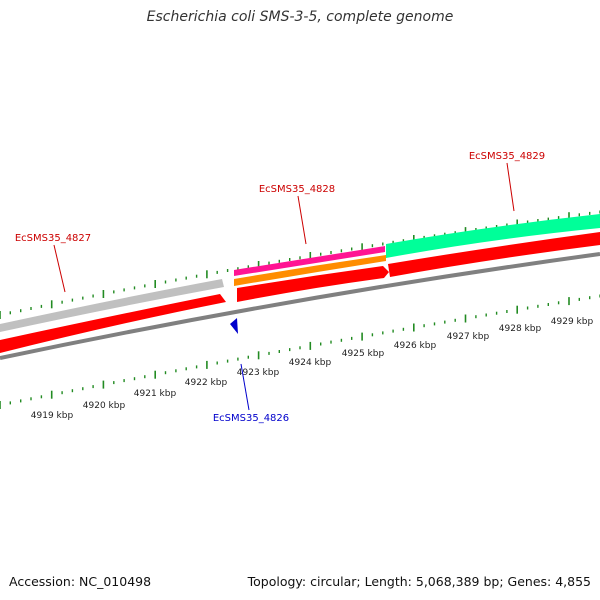  I want to click on gene-label-ecsms35-4827: EcSMS35_4827, so click(53, 238).